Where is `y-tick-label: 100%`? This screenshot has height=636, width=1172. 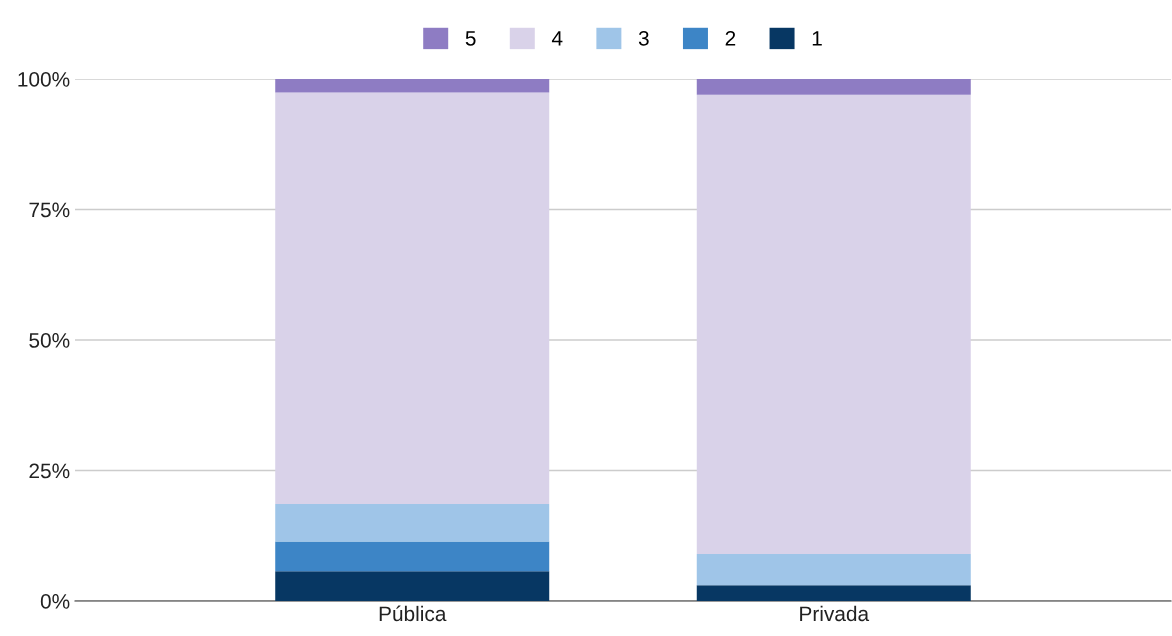 y-tick-label: 100% is located at coordinates (44, 79).